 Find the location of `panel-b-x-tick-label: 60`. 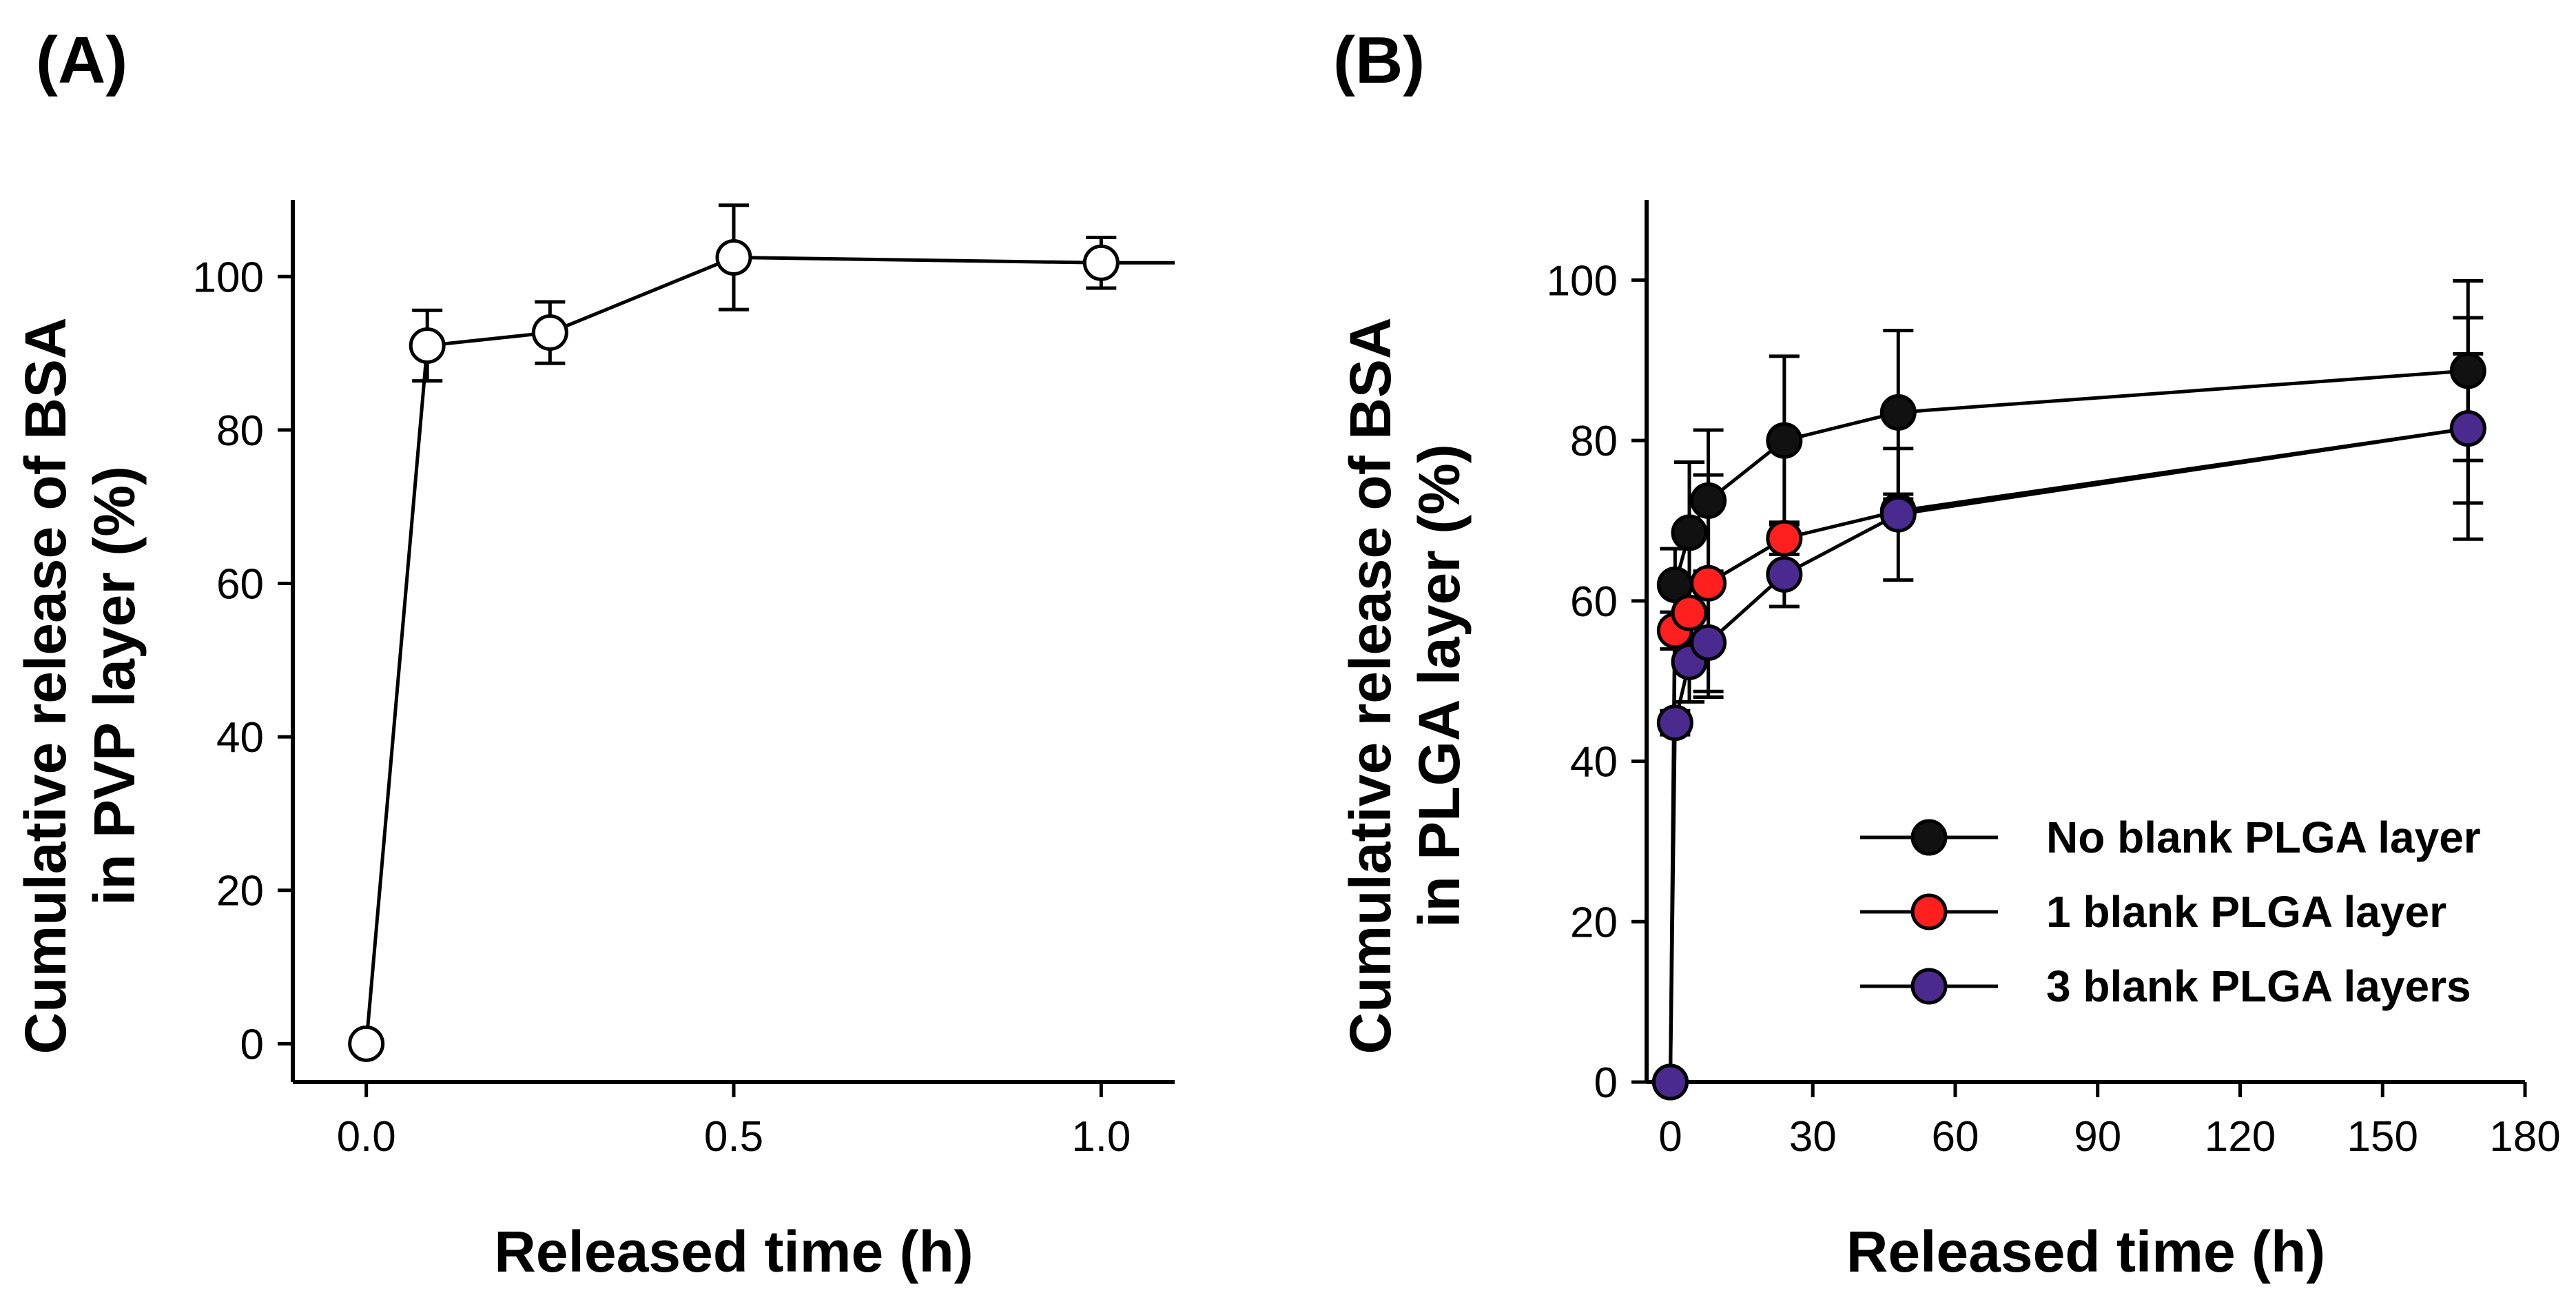

panel-b-x-tick-label: 60 is located at coordinates (1955, 1137).